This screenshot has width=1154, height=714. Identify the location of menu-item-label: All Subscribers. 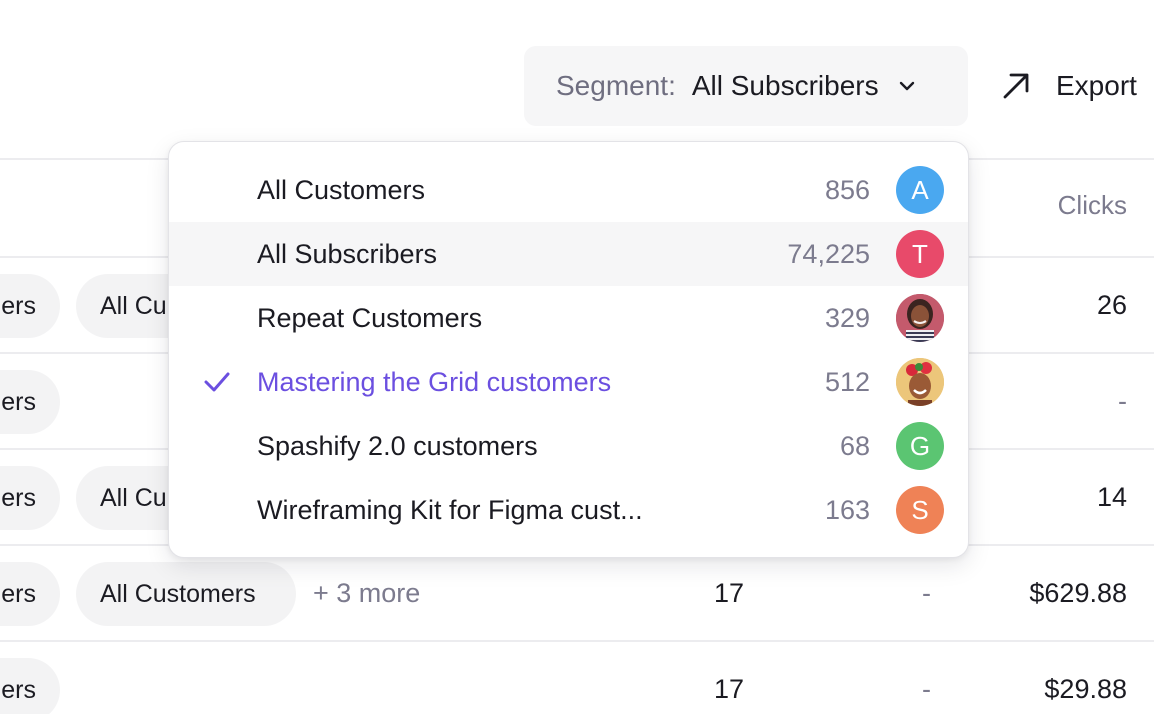
(347, 253).